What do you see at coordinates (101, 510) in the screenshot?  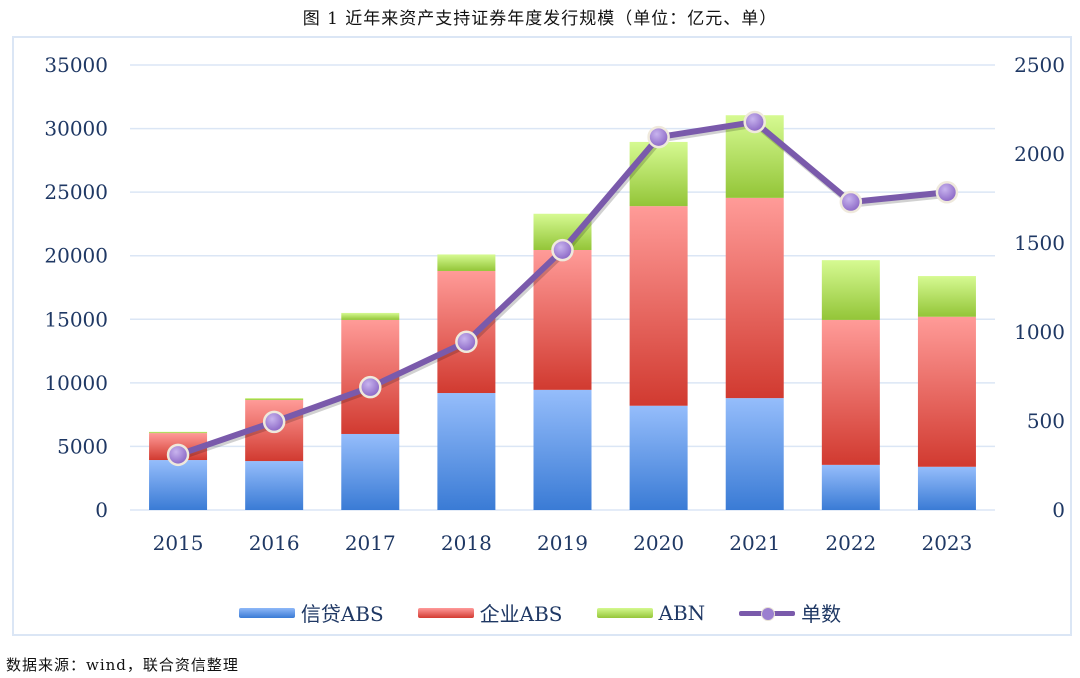 I see `left-axis-tick-label: 0` at bounding box center [101, 510].